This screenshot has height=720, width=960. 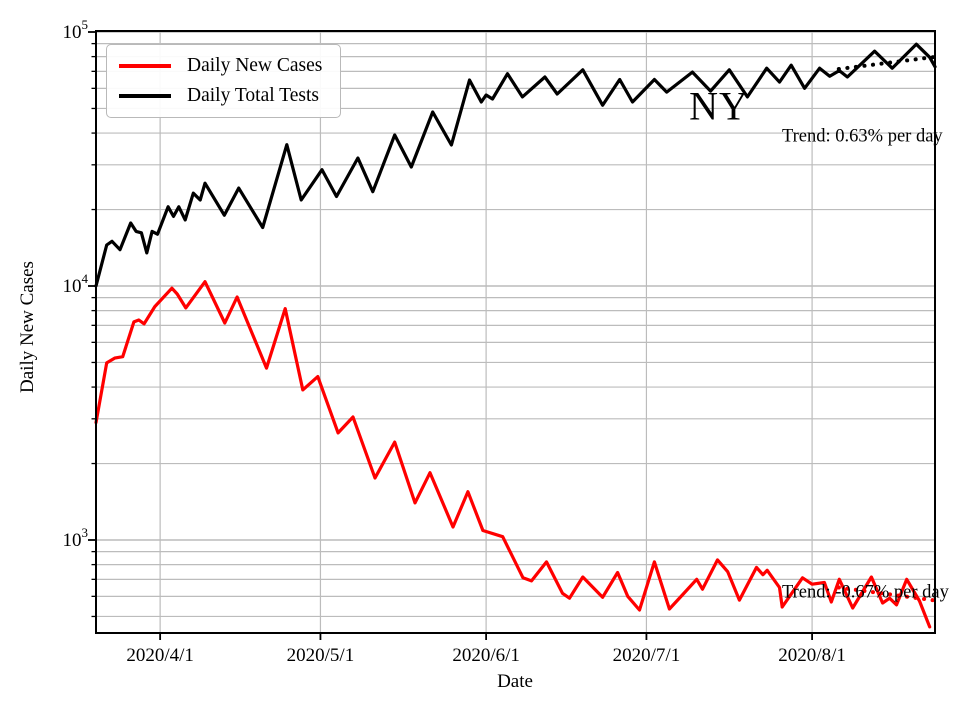 I want to click on legend-line-sample-black, so click(x=145, y=96).